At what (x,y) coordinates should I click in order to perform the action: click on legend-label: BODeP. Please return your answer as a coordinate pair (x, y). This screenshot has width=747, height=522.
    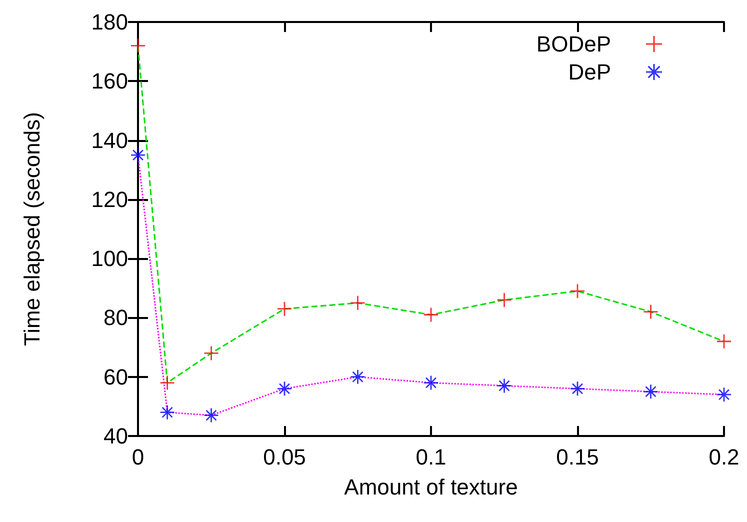
    Looking at the image, I should click on (573, 44).